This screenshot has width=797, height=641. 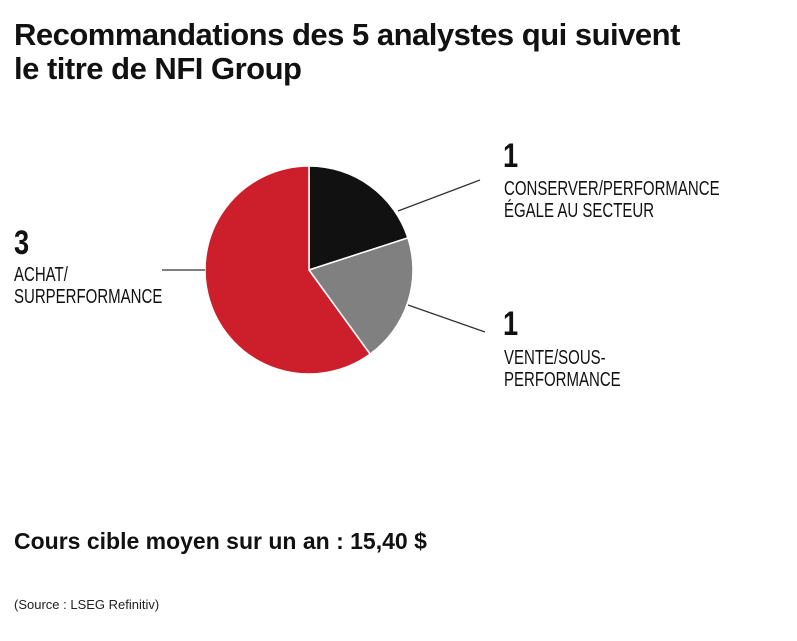 I want to click on label-vente: VENTE/SOUS- PERFORMANCE, so click(x=562, y=369).